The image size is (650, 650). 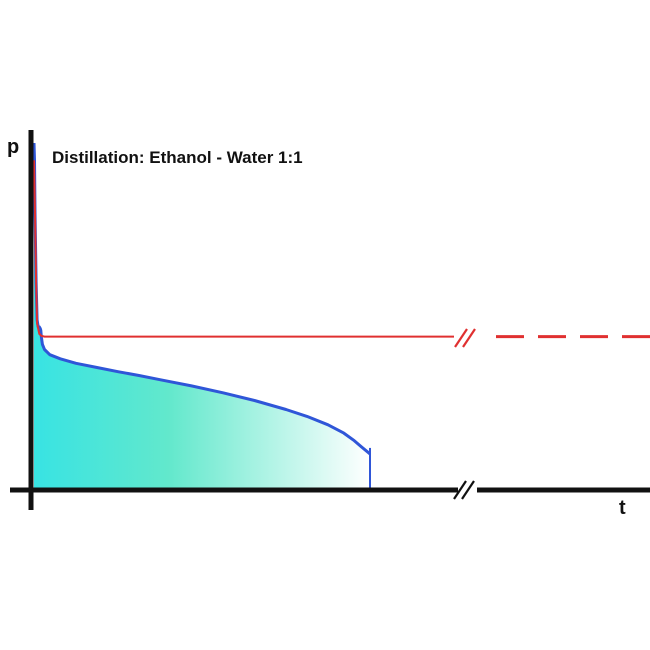 What do you see at coordinates (622, 508) in the screenshot?
I see `x-axis-label: t` at bounding box center [622, 508].